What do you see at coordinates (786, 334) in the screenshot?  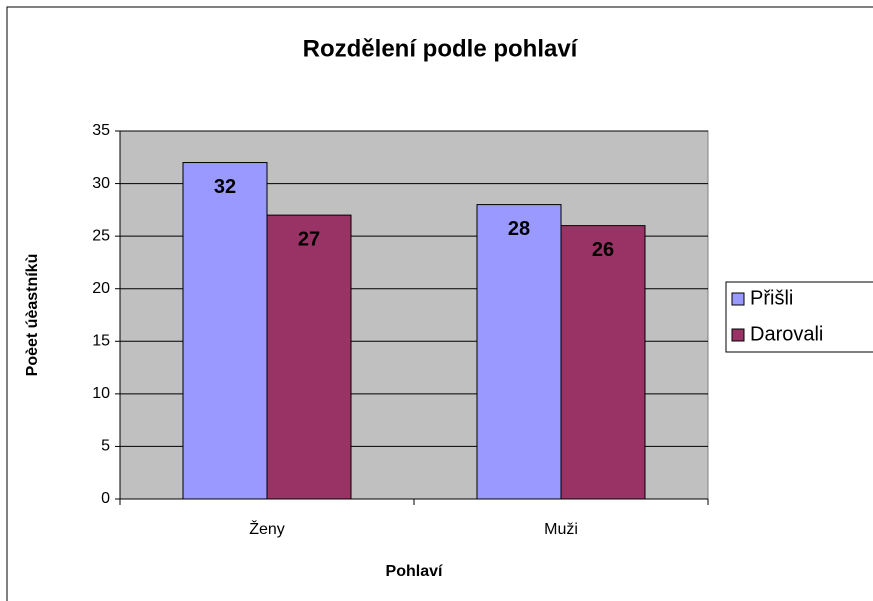 I see `legend-label: Darovali` at bounding box center [786, 334].